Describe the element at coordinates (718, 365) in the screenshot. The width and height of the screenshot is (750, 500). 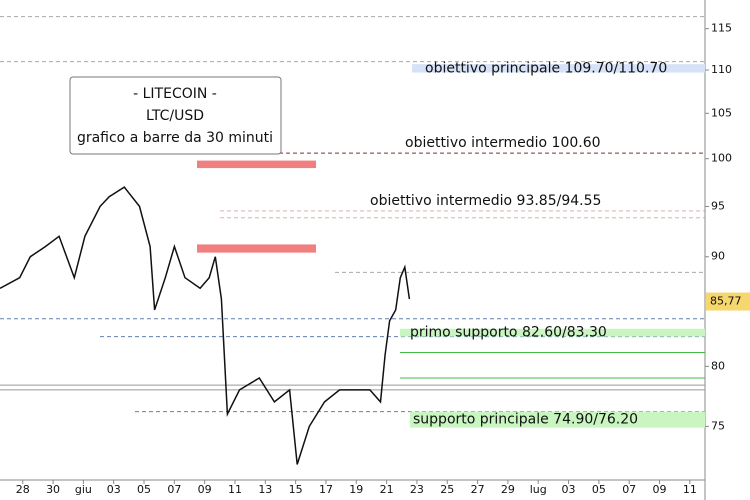
I see `y-tick-label: 80` at that location.